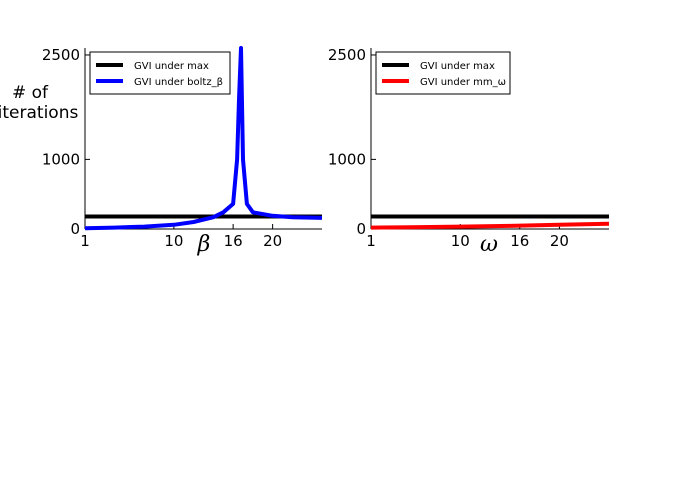  I want to click on y-axis-label-line2: iterations, so click(39, 113).